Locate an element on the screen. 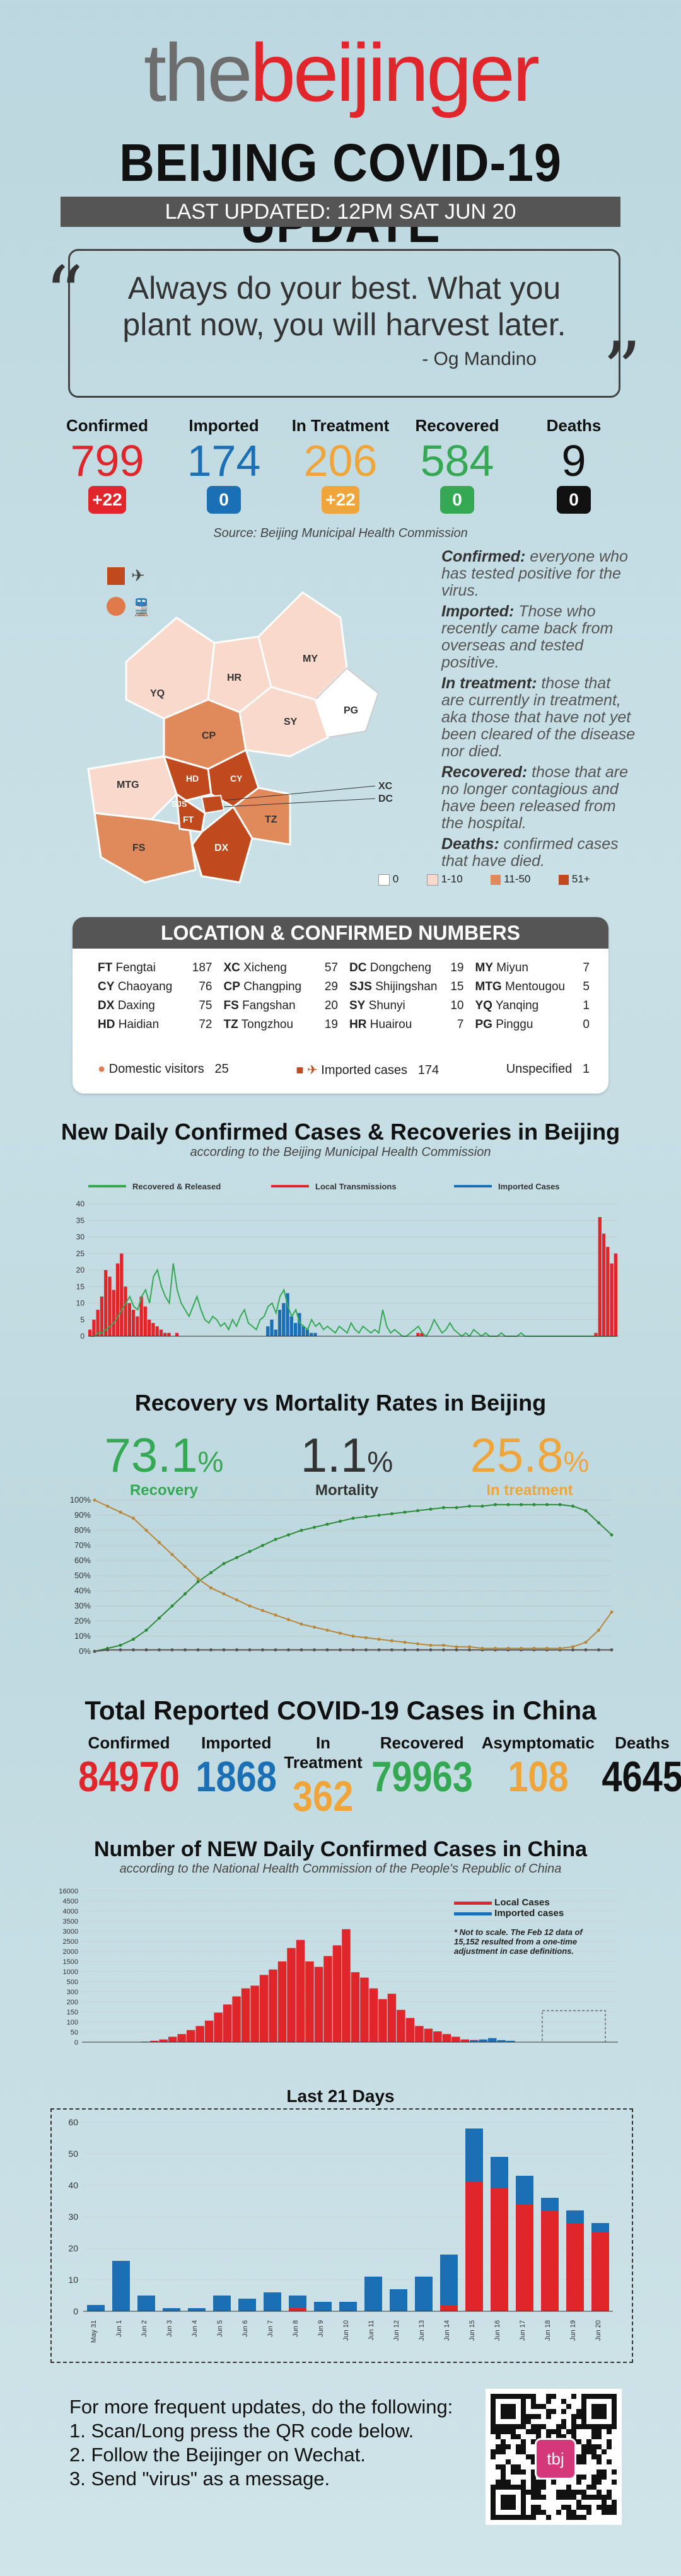  qr-finder is located at coordinates (599, 2411).